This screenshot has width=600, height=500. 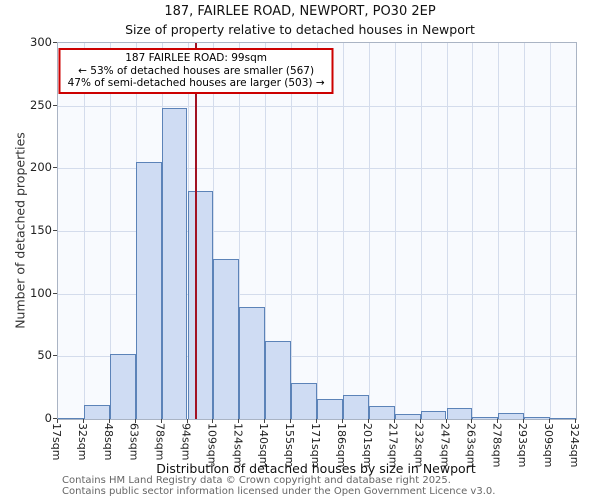 I want to click on annotation-line1: 187 FAIRLEE ROAD: 99sqm, so click(x=196, y=58).